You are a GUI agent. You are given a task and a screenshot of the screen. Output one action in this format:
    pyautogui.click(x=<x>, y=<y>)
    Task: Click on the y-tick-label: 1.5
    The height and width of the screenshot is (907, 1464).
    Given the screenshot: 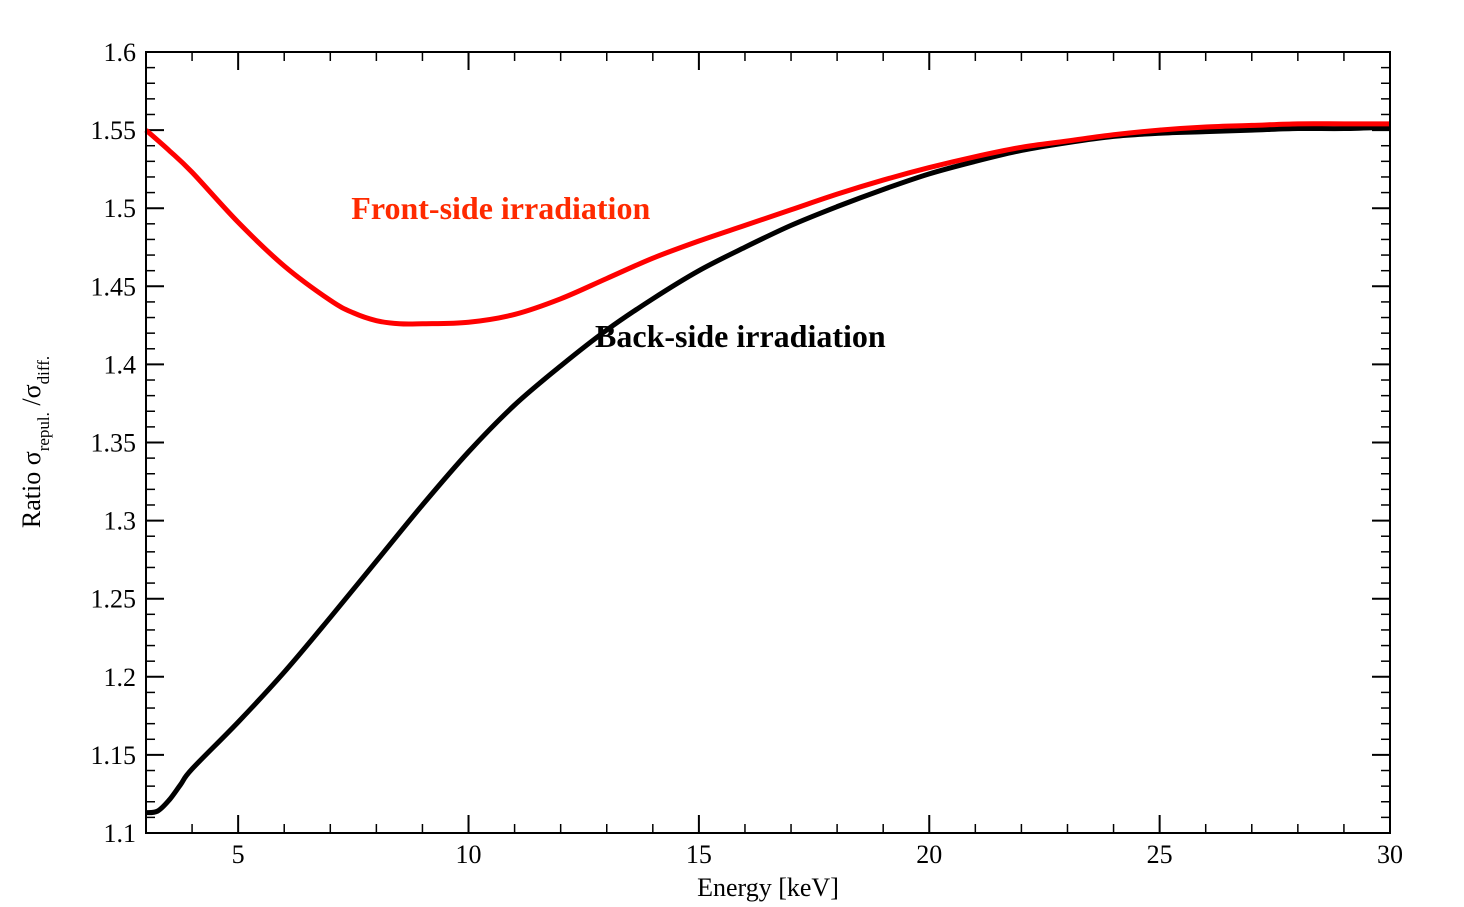 What is the action you would take?
    pyautogui.click(x=120, y=208)
    